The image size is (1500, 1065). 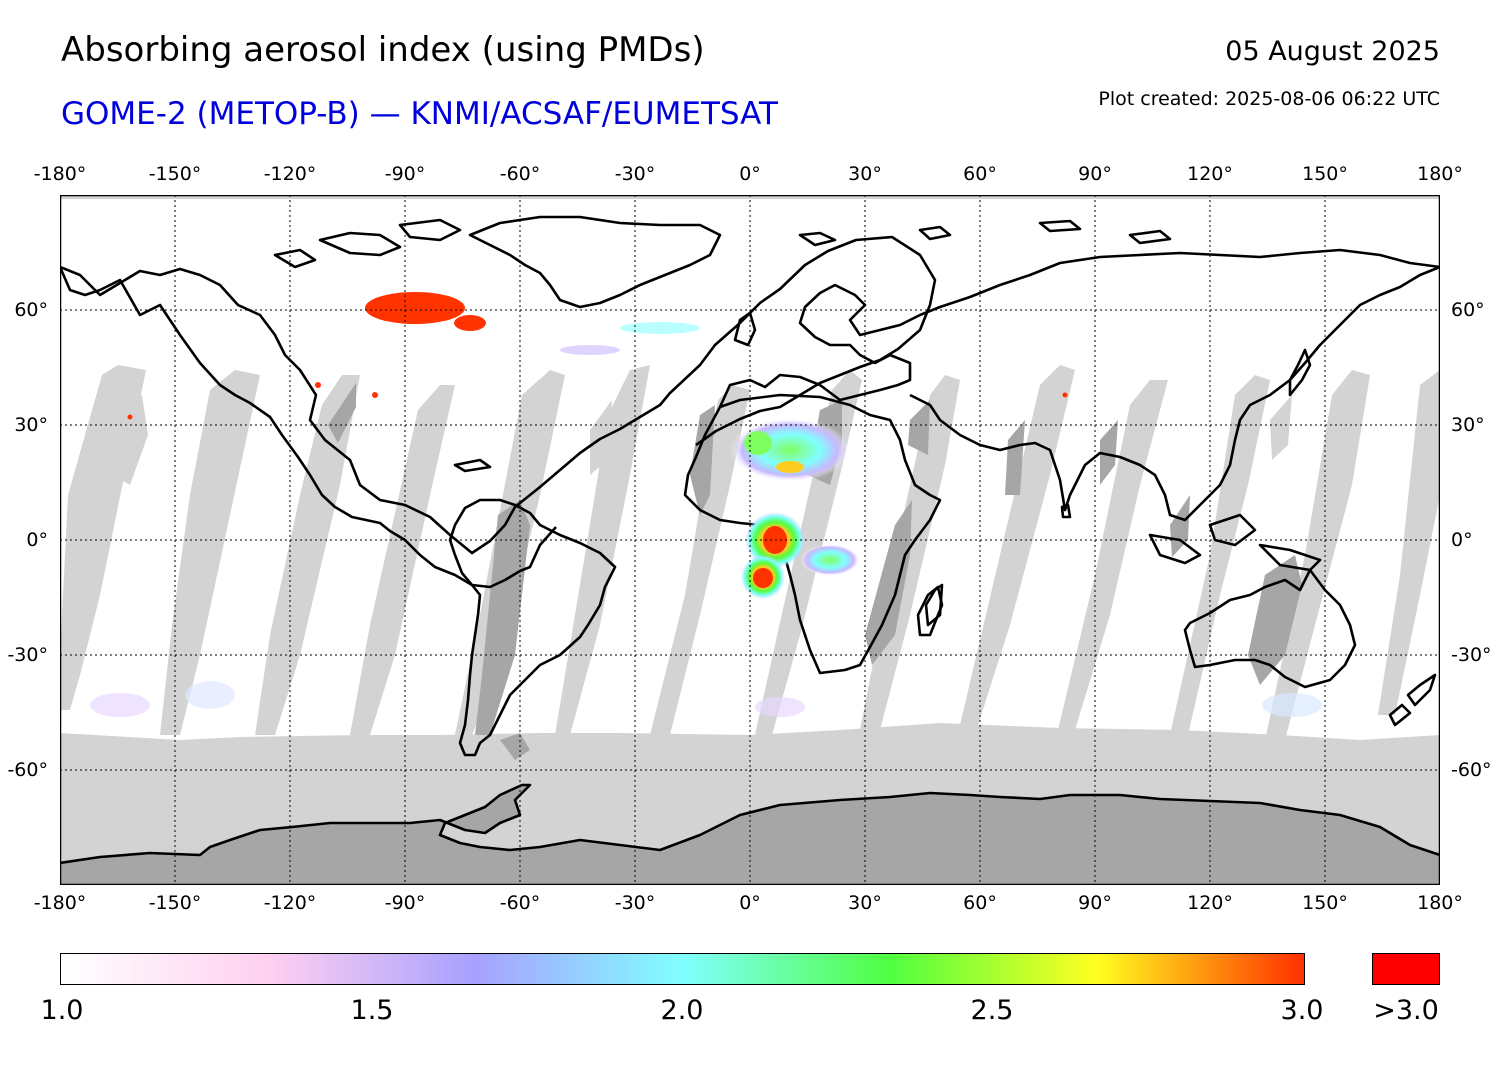 What do you see at coordinates (635, 903) in the screenshot?
I see `bottom-lon-tick: -30°` at bounding box center [635, 903].